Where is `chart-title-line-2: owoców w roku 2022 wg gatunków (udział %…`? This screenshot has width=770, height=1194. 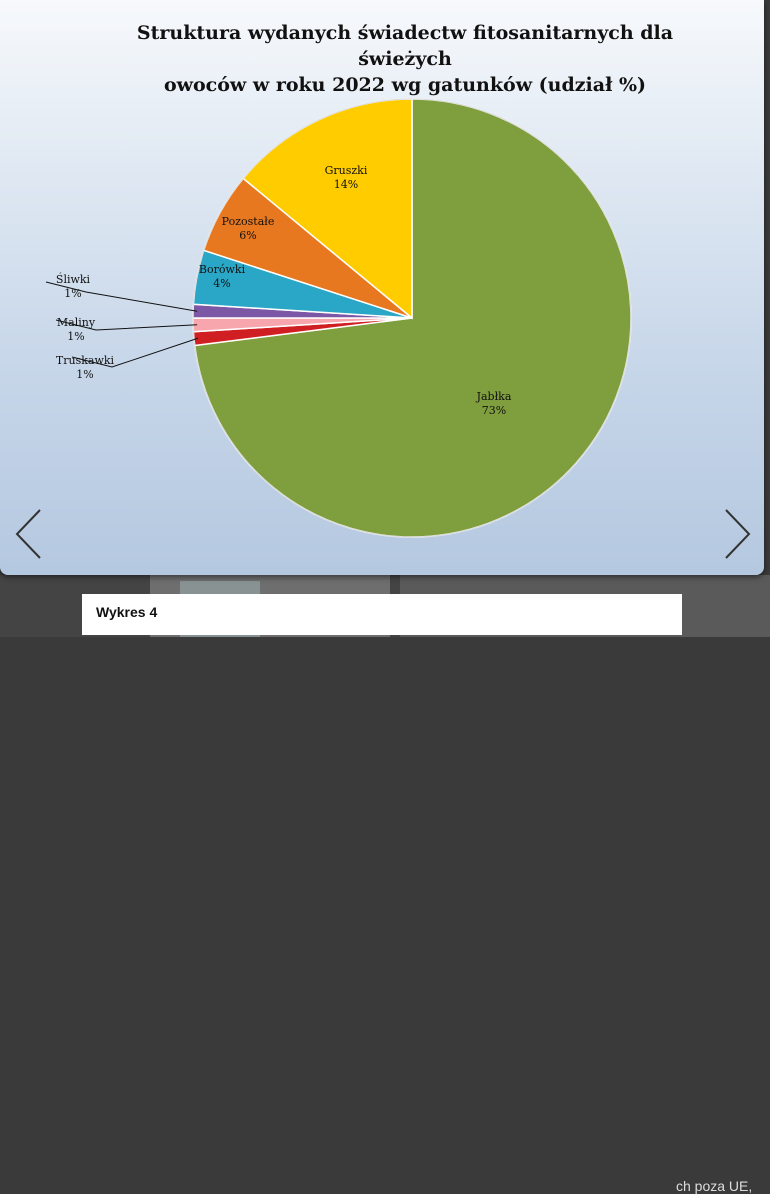 chart-title-line-2: owoców w roku 2022 wg gatunków (udział %… is located at coordinates (405, 85).